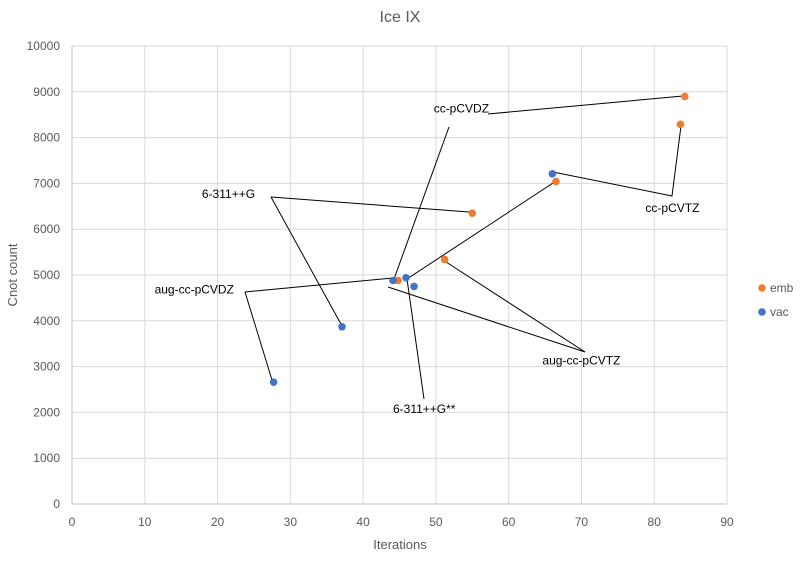 This screenshot has width=801, height=566. What do you see at coordinates (363, 522) in the screenshot?
I see `x-tick-label: 40` at bounding box center [363, 522].